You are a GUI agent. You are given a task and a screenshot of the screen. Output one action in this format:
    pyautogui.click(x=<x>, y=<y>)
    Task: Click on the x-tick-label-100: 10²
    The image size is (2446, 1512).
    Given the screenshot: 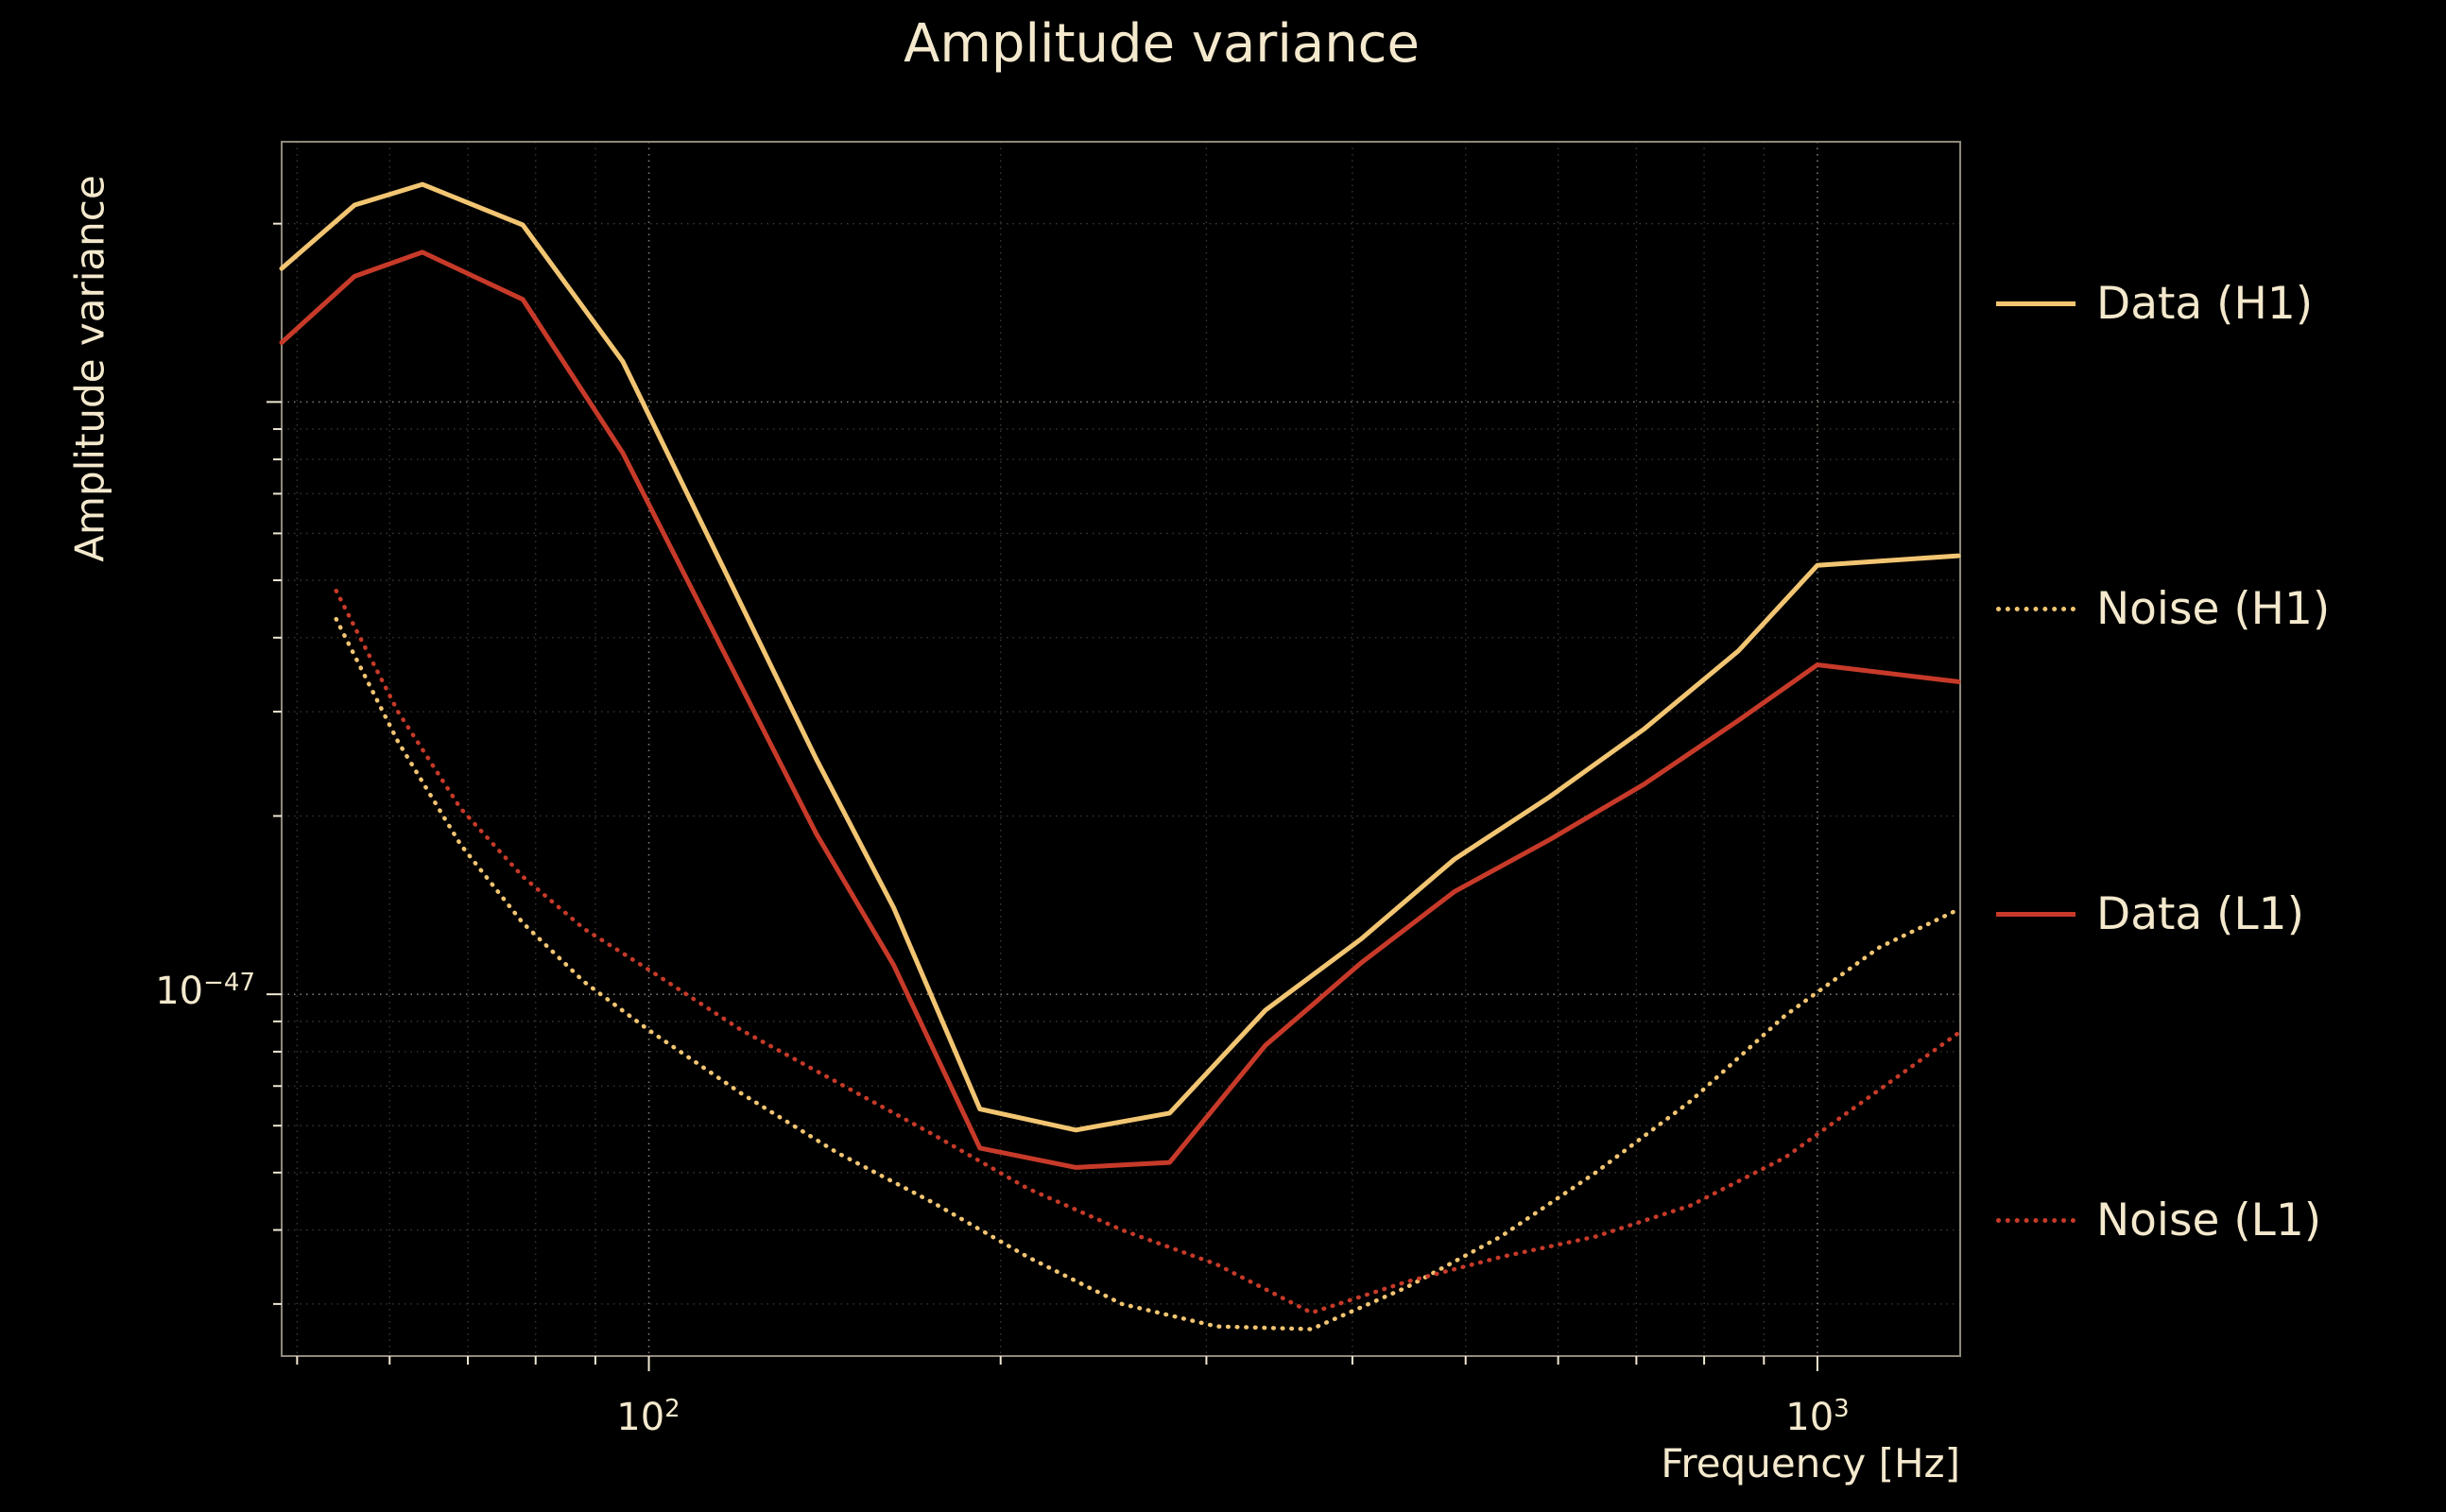 What is the action you would take?
    pyautogui.click(x=648, y=1416)
    